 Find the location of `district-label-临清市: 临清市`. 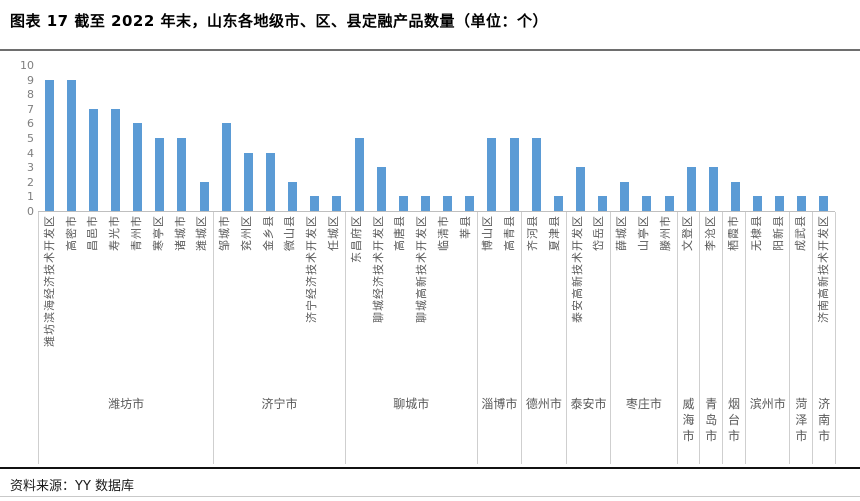

district-label-临清市: 临清市 is located at coordinates (443, 233).